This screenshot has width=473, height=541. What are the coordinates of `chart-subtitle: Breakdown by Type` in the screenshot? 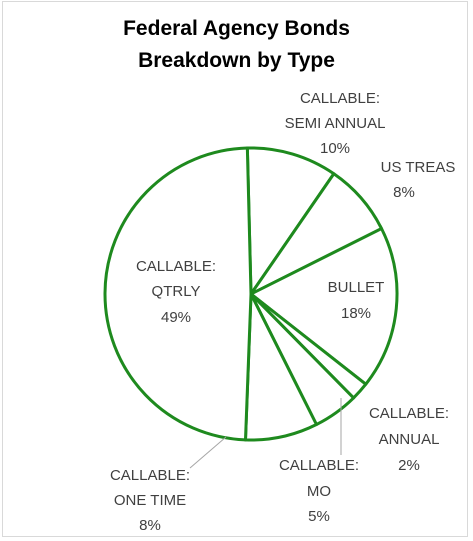 It's located at (236, 60).